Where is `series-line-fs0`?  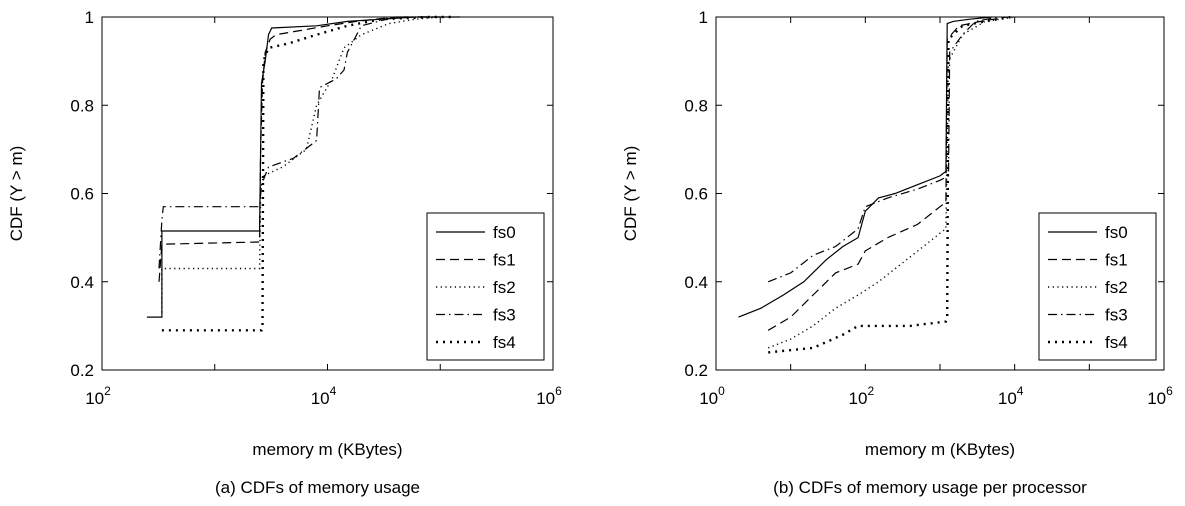
series-line-fs0 is located at coordinates (865, 167).